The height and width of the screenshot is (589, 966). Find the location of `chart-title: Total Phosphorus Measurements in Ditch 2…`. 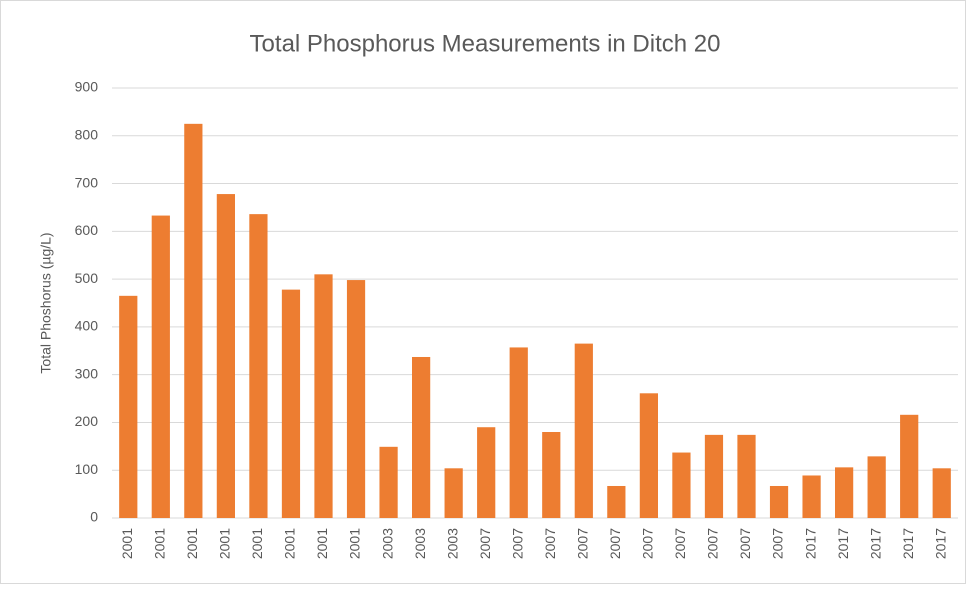

chart-title: Total Phosphorus Measurements in Ditch 2… is located at coordinates (485, 43).